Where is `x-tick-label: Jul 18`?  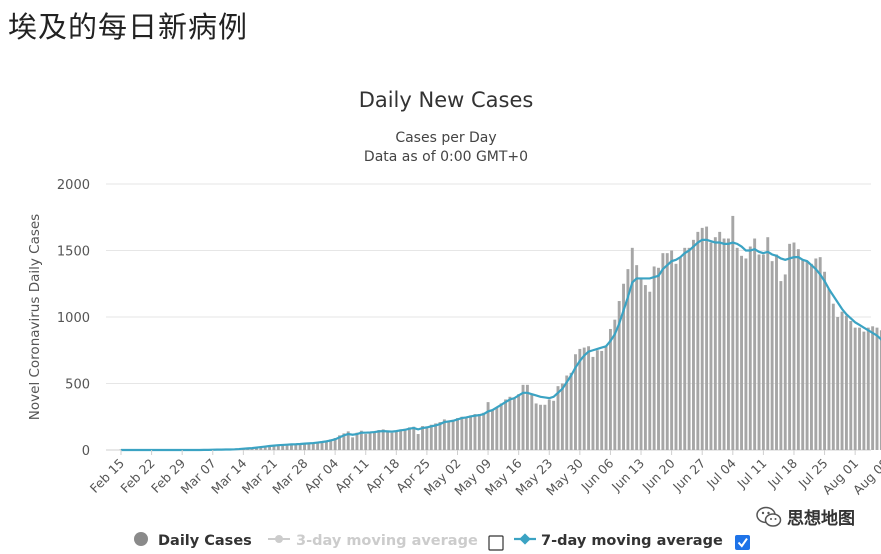 x-tick-label: Jul 18 is located at coordinates (782, 473).